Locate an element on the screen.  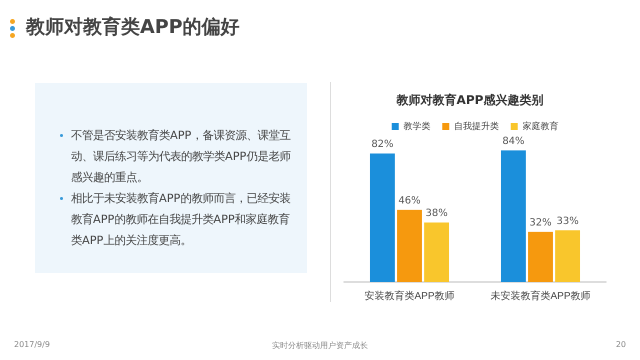
chart-subtitle: 教师对教育APP感兴趣类别 is located at coordinates (469, 100).